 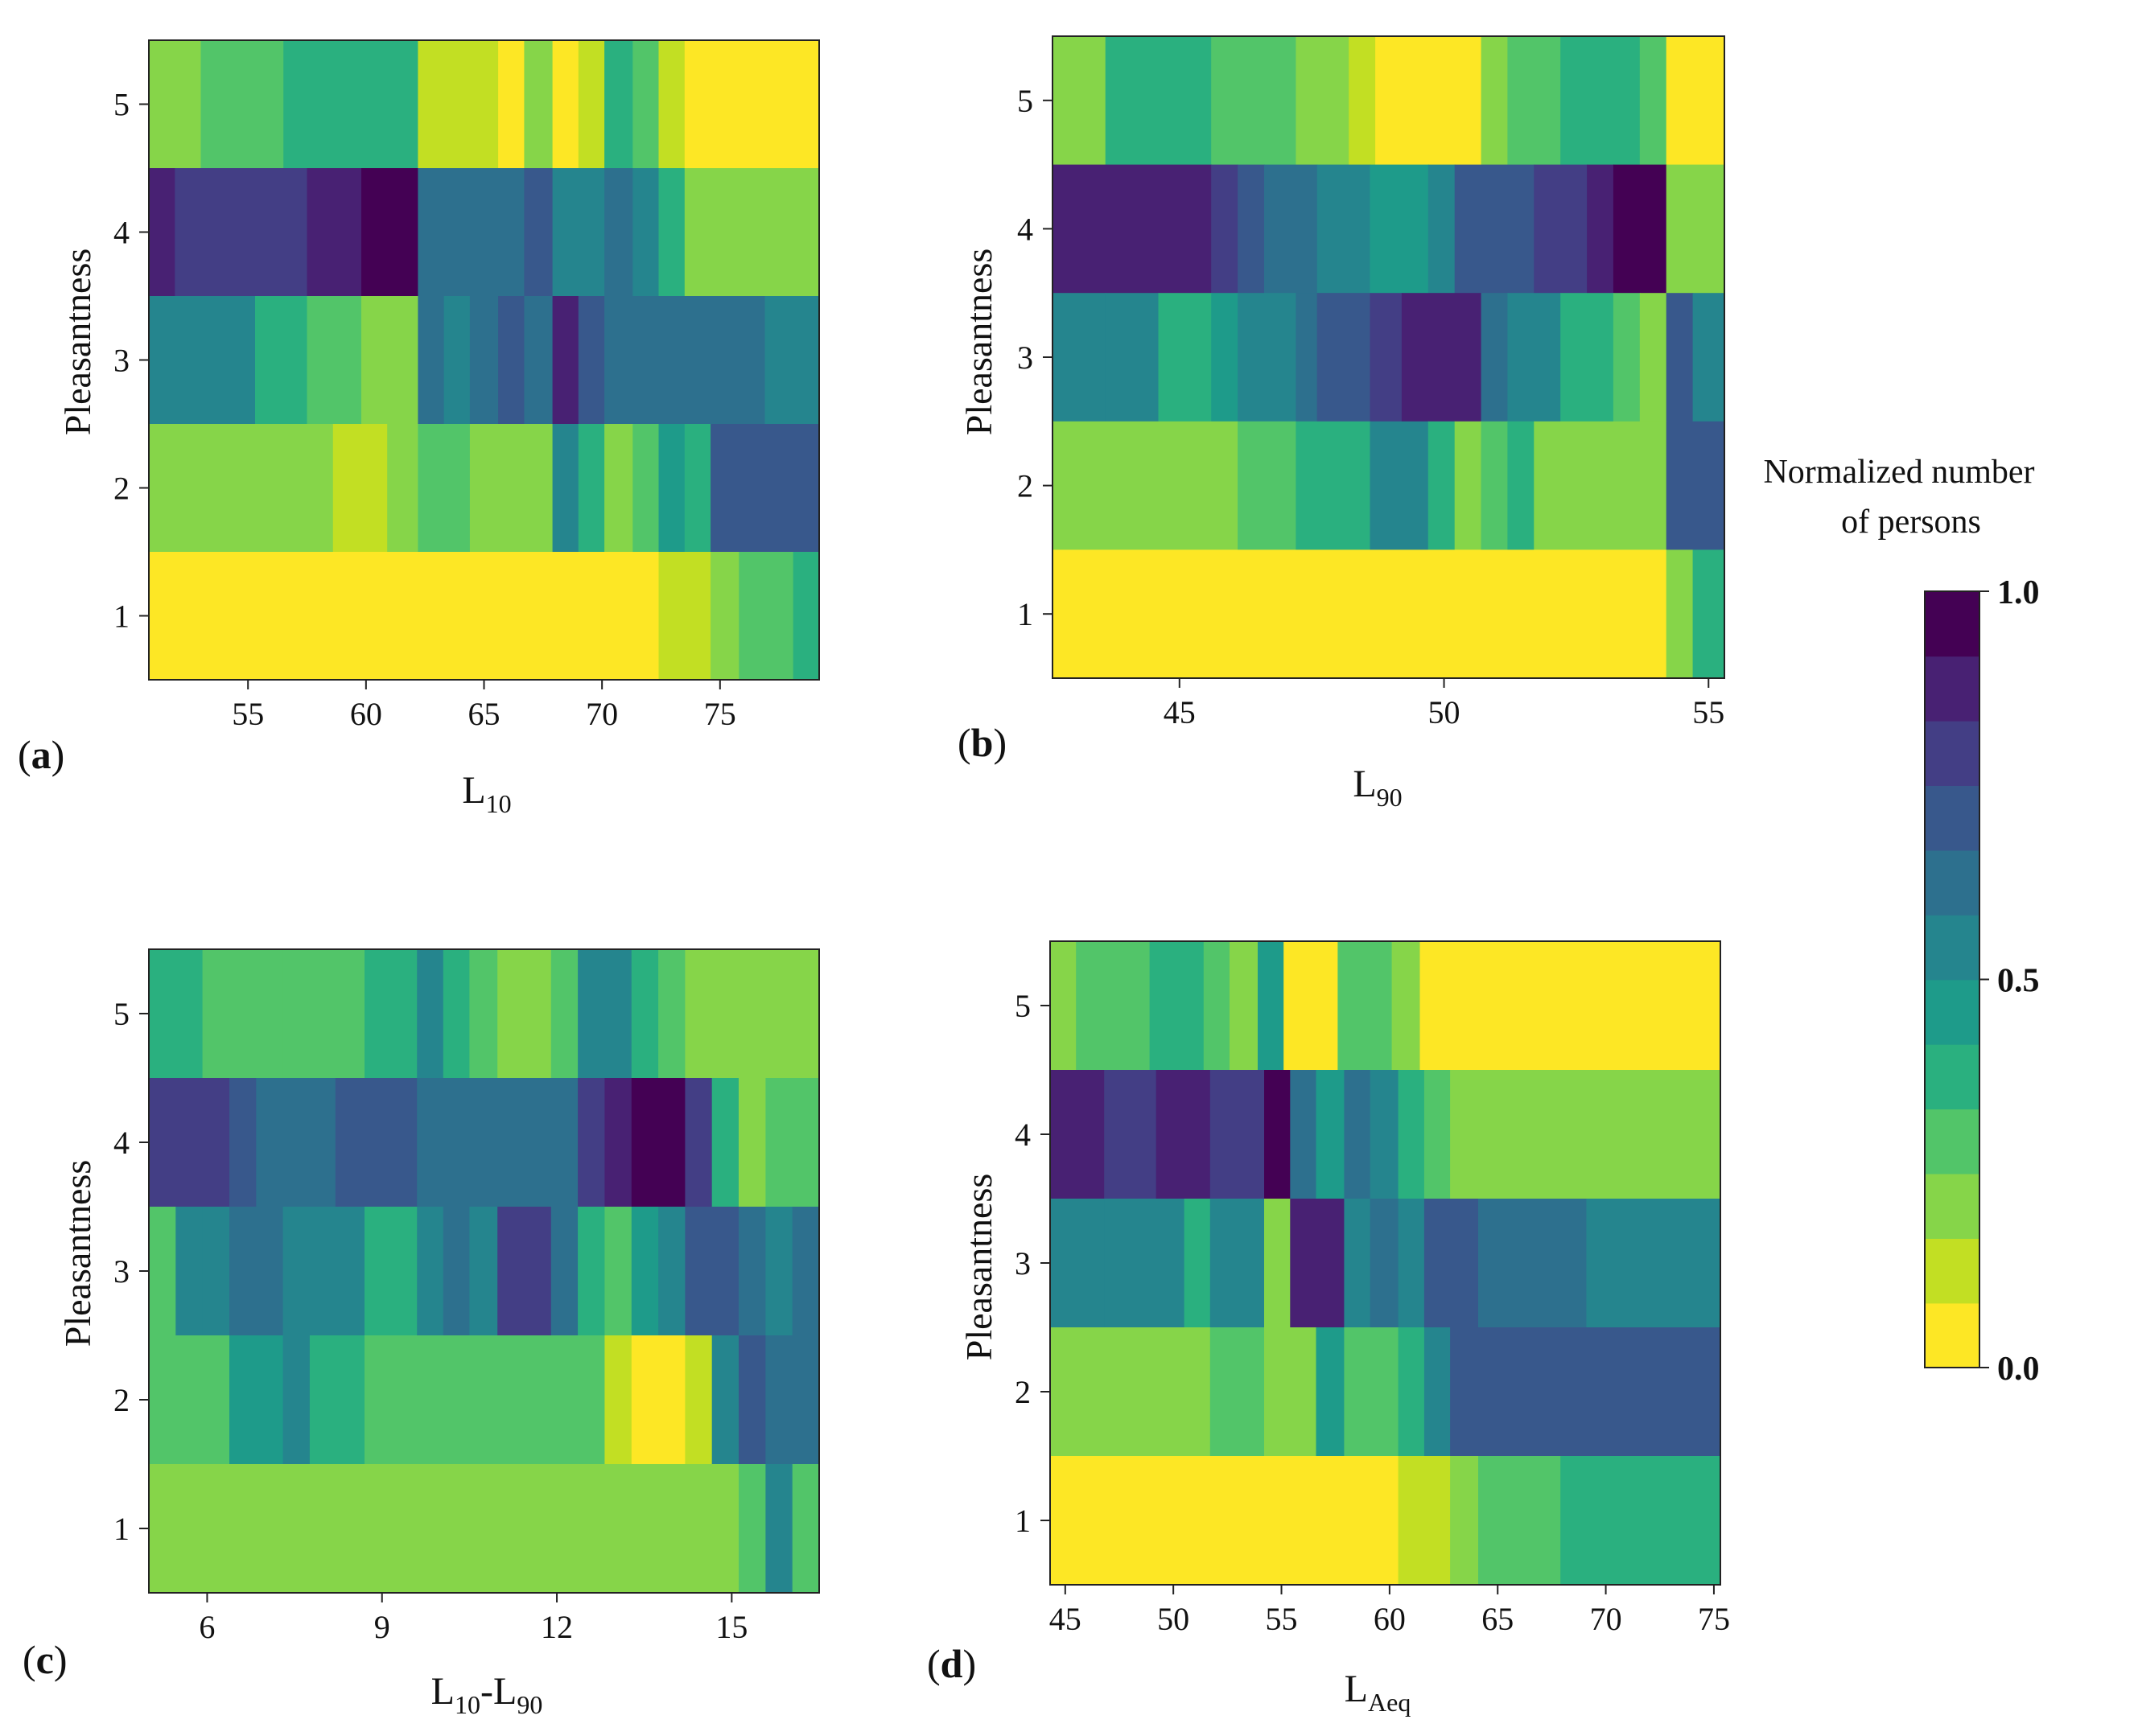 I want to click on y-tick-label-d-5: 5, so click(x=1023, y=1006).